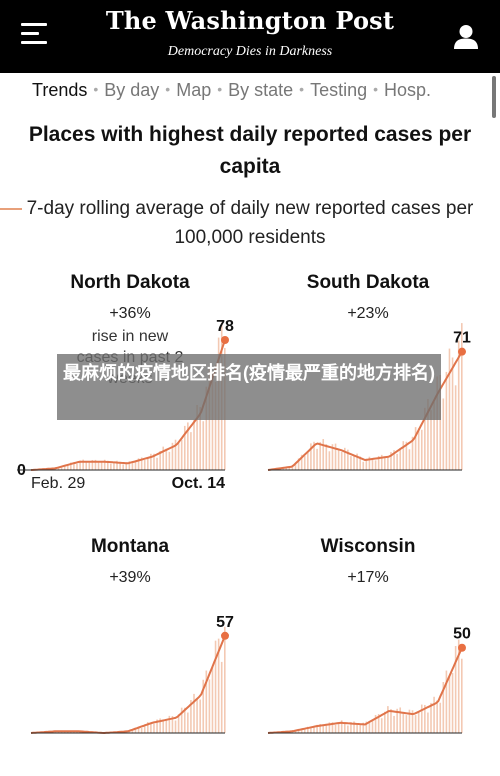 Image resolution: width=500 pixels, height=776 pixels. Describe the element at coordinates (494, 97) in the screenshot. I see `scrollbar` at that location.